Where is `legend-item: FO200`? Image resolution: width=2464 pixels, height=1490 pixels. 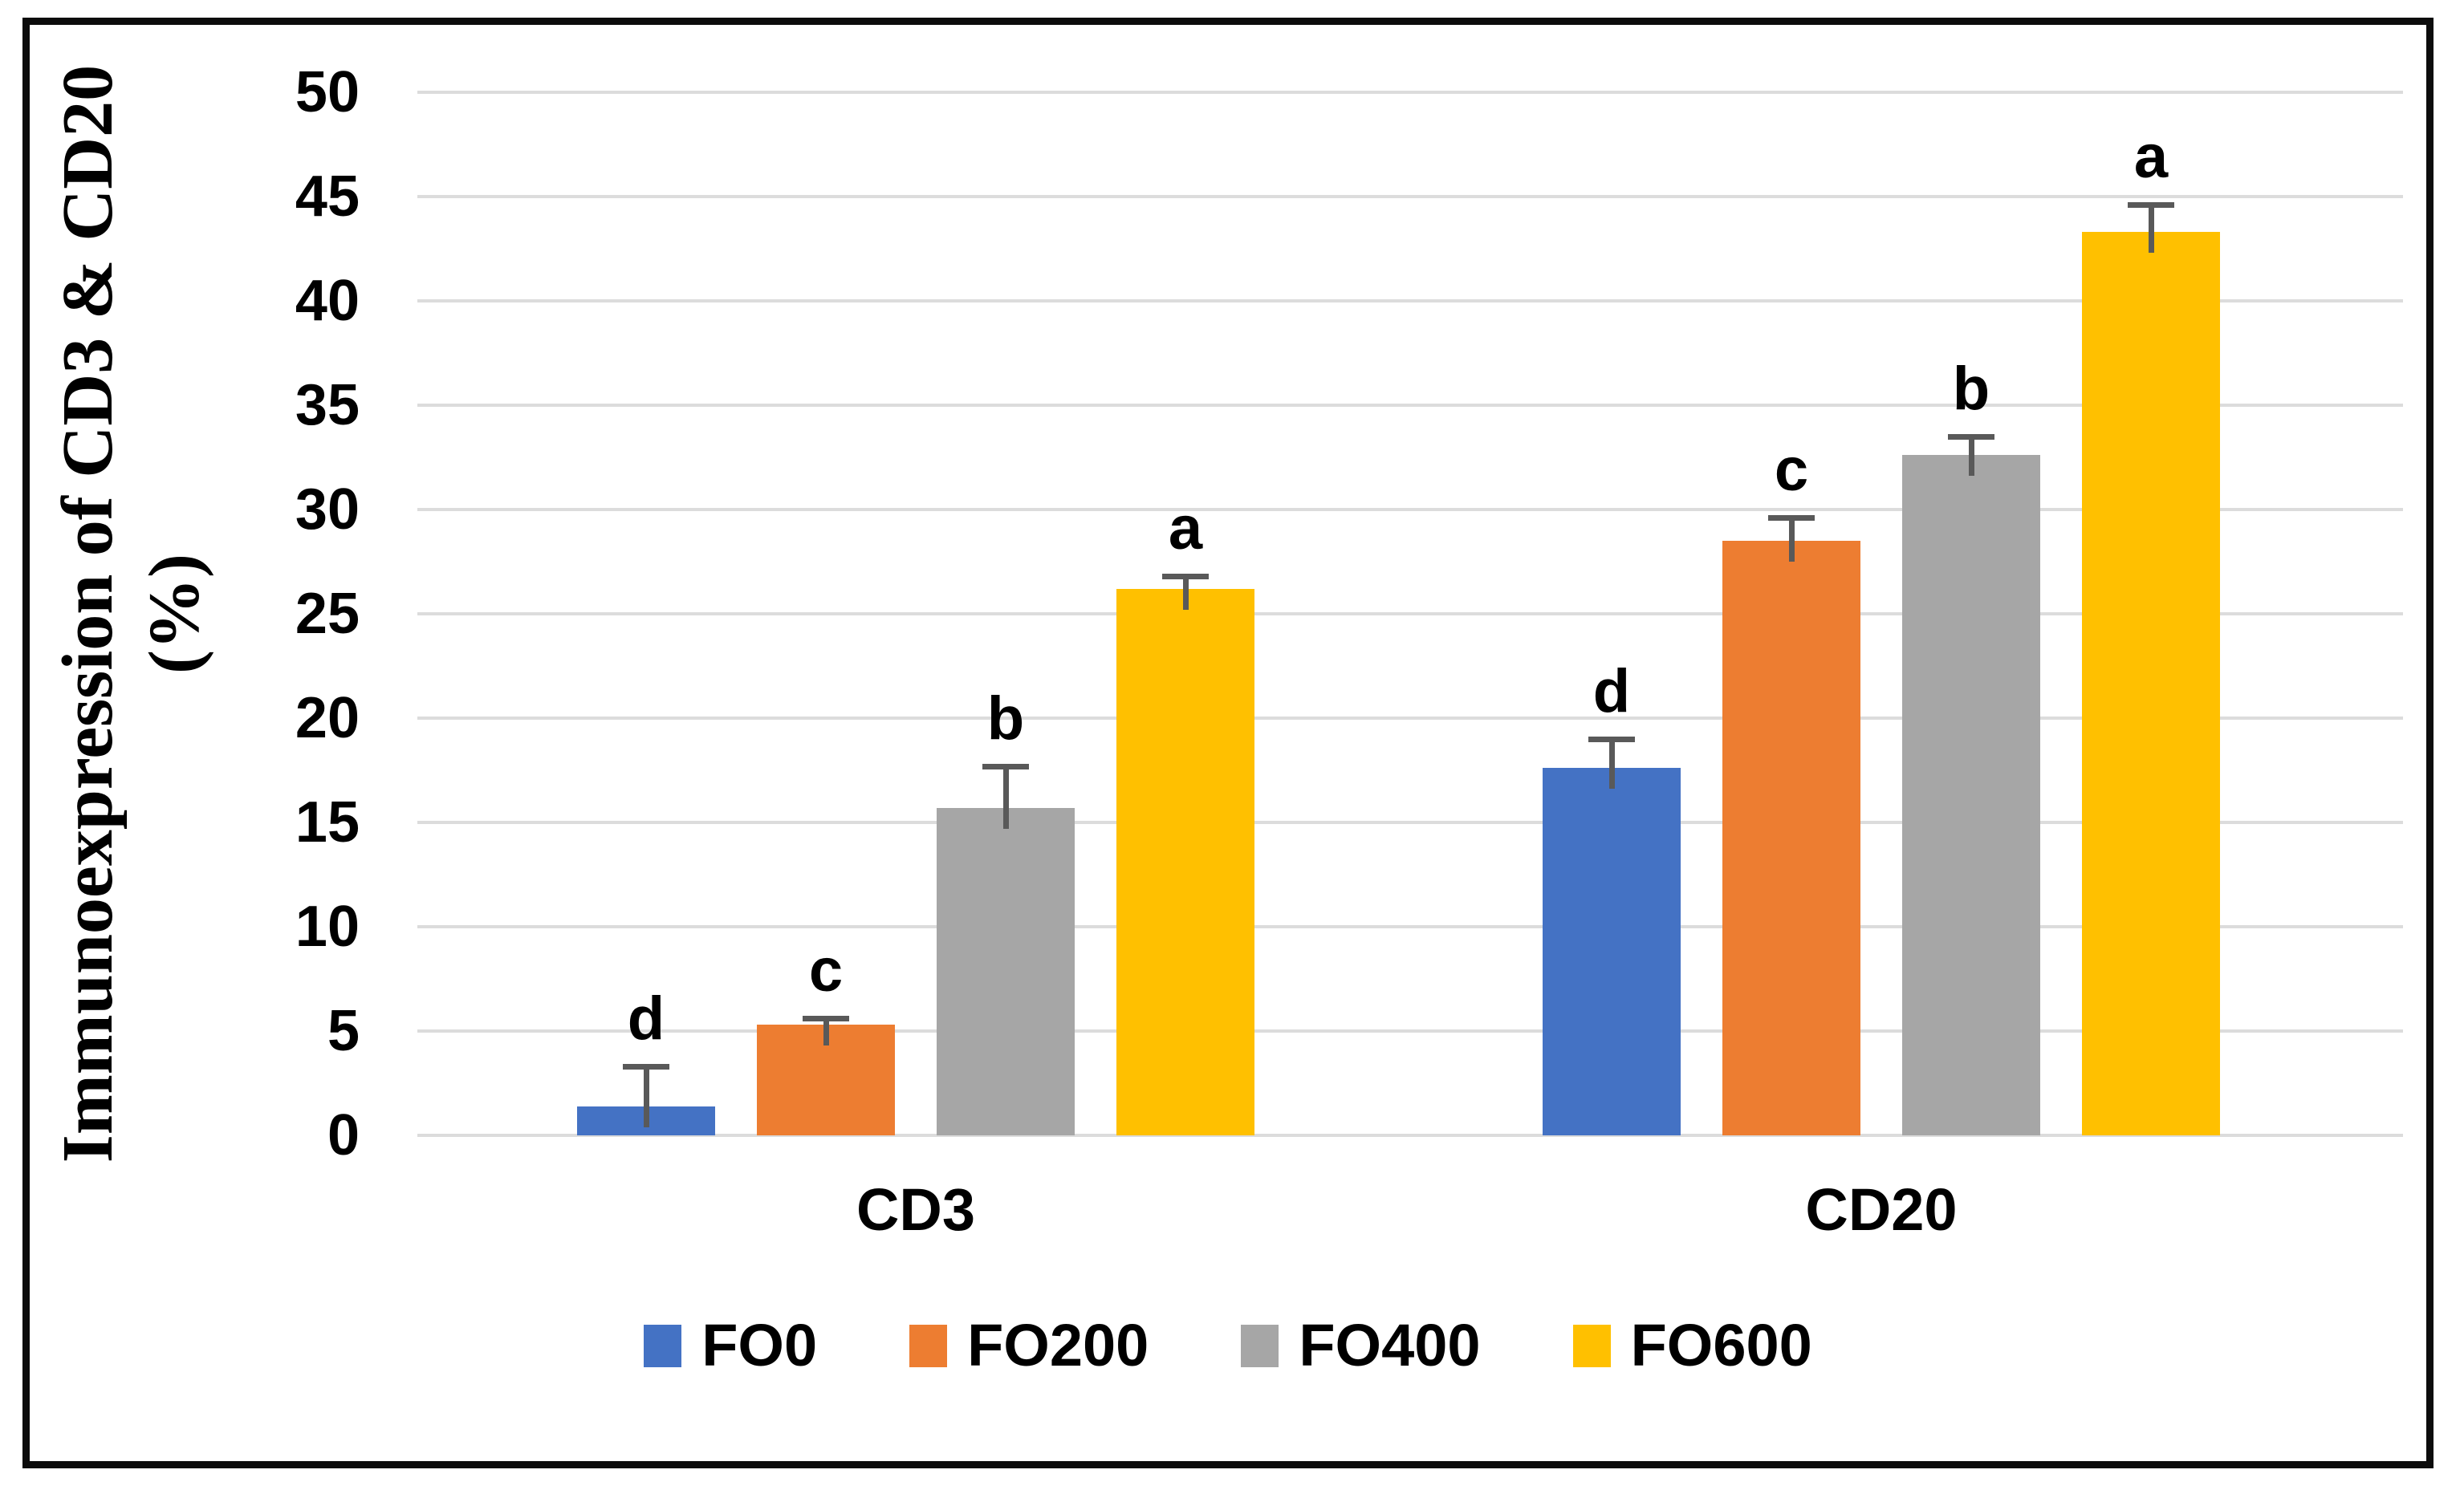
legend-item: FO200 is located at coordinates (1029, 1345).